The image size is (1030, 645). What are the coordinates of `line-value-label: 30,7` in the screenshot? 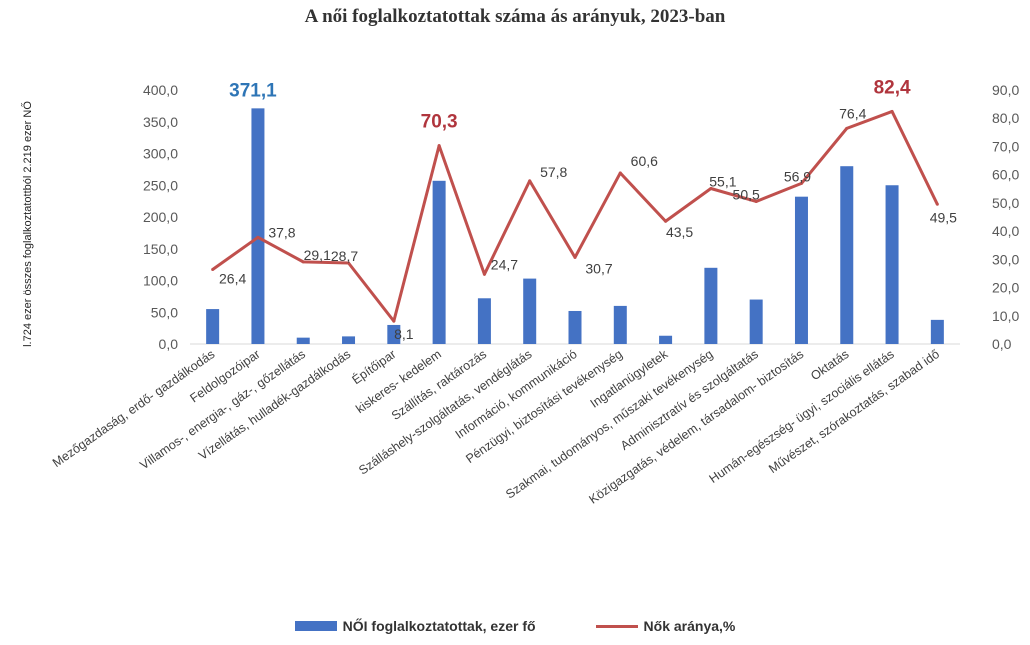 It's located at (598, 268).